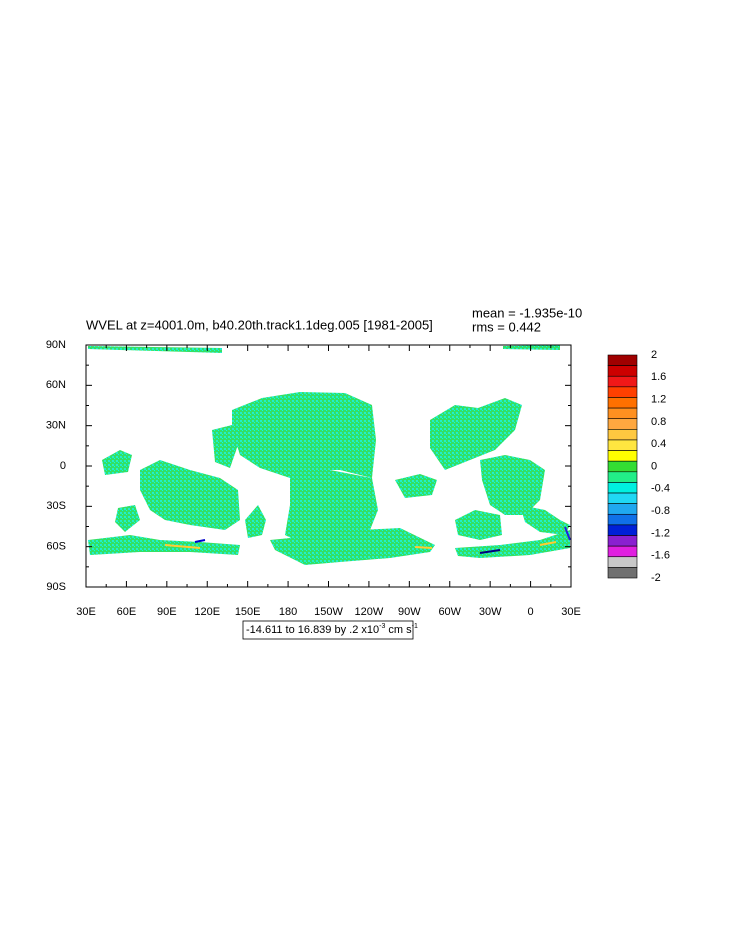  Describe the element at coordinates (658, 400) in the screenshot. I see `colorbar-label: 1.2` at that location.